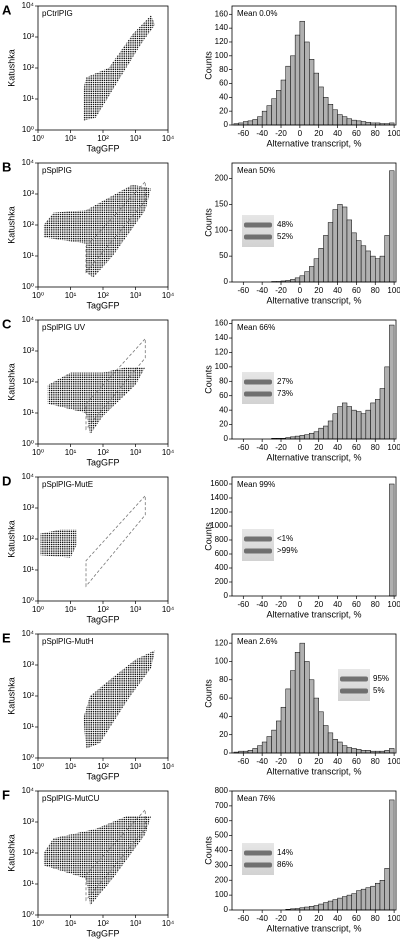 The height and width of the screenshot is (942, 400). Describe the element at coordinates (256, 327) in the screenshot. I see `annotation: Mean 66%` at that location.